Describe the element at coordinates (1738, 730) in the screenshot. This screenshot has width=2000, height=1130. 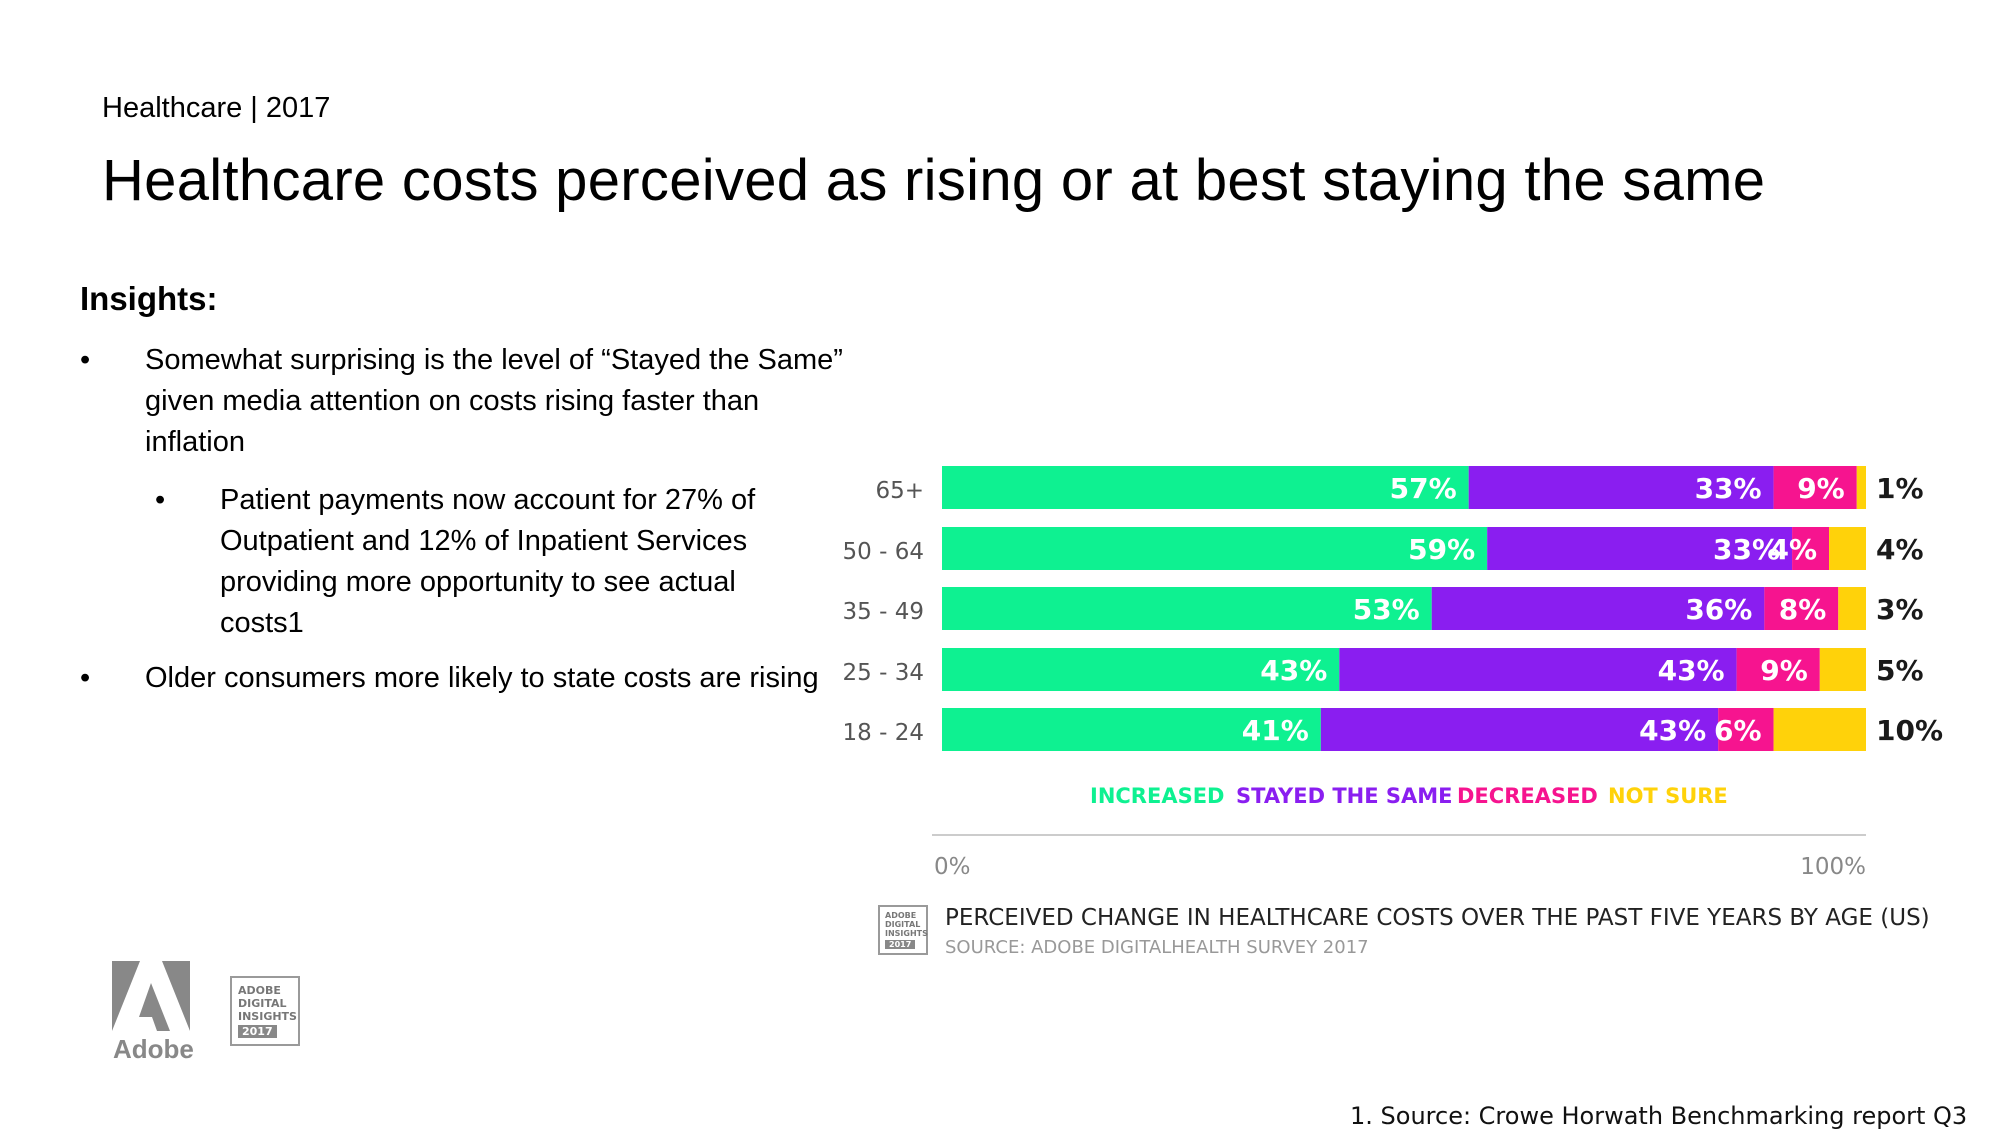
I see `data-label-decreased: 6%` at that location.